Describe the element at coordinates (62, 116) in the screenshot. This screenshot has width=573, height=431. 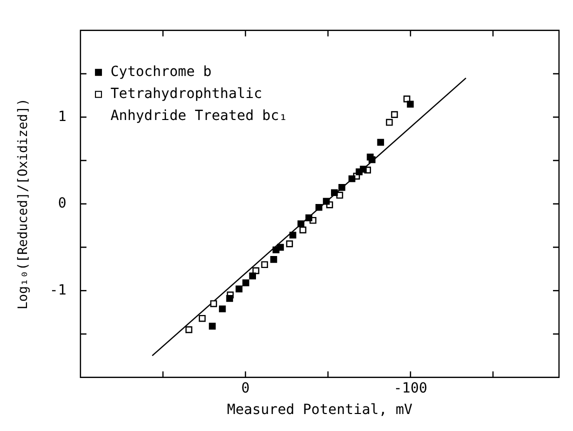
I see `y-tick-label: 1` at that location.